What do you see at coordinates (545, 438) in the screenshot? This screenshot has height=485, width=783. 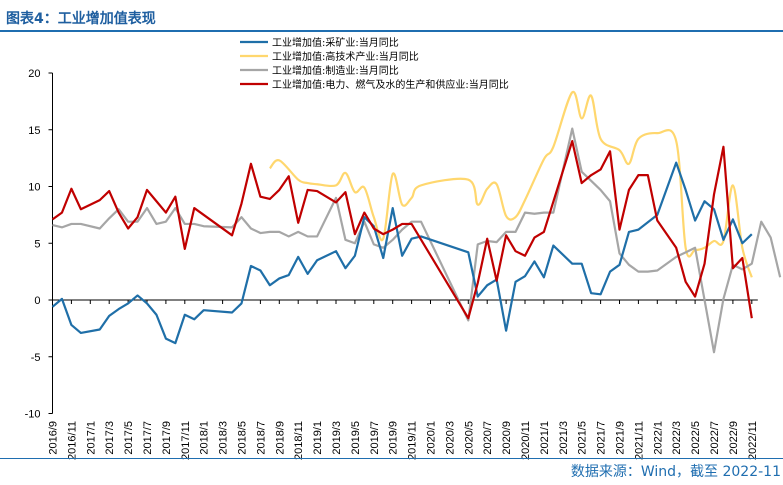 I see `x-tick-label: 2021/1` at bounding box center [545, 438].